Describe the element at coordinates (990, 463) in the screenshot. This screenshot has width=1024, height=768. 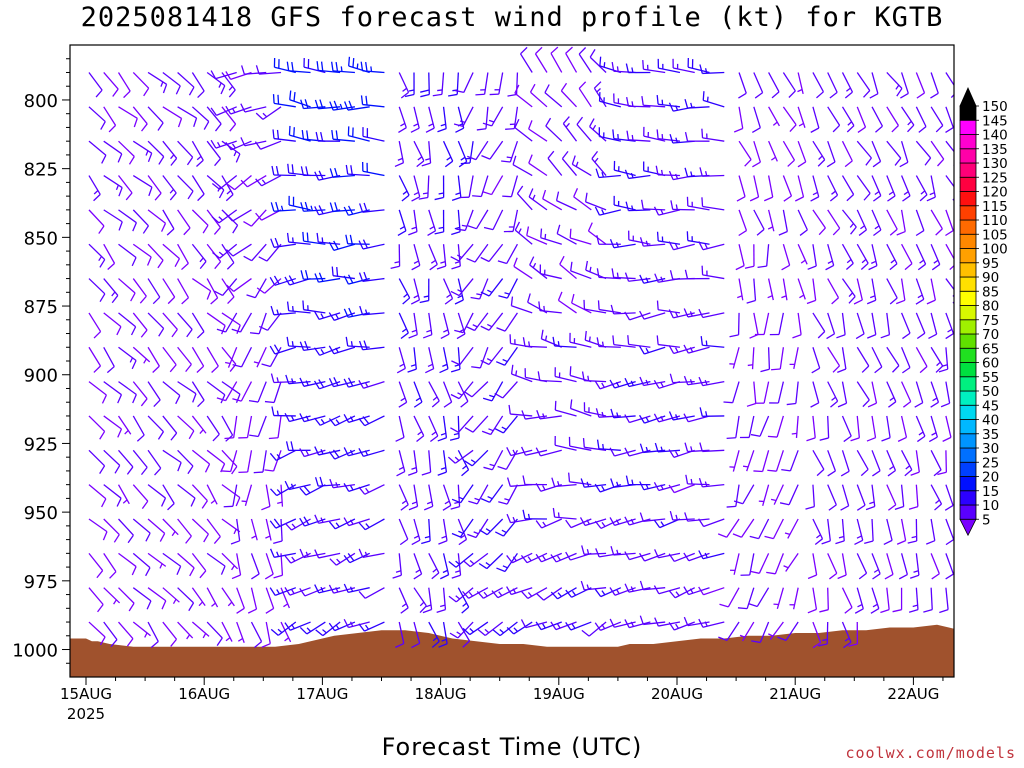
I see `colorbar-label: 25` at that location.